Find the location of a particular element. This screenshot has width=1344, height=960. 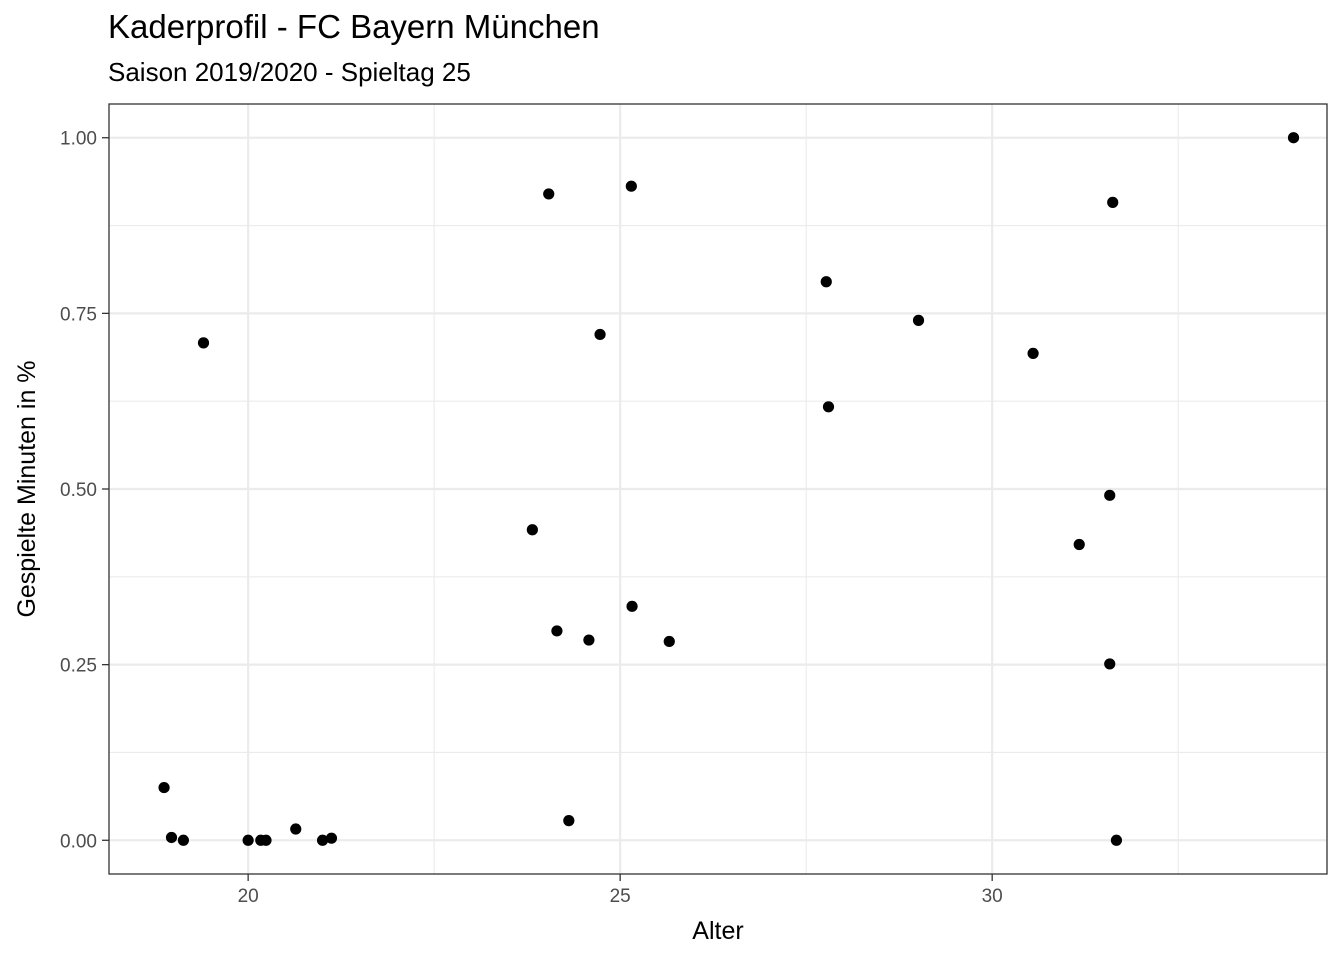

x-tick-label: 25 is located at coordinates (620, 896).